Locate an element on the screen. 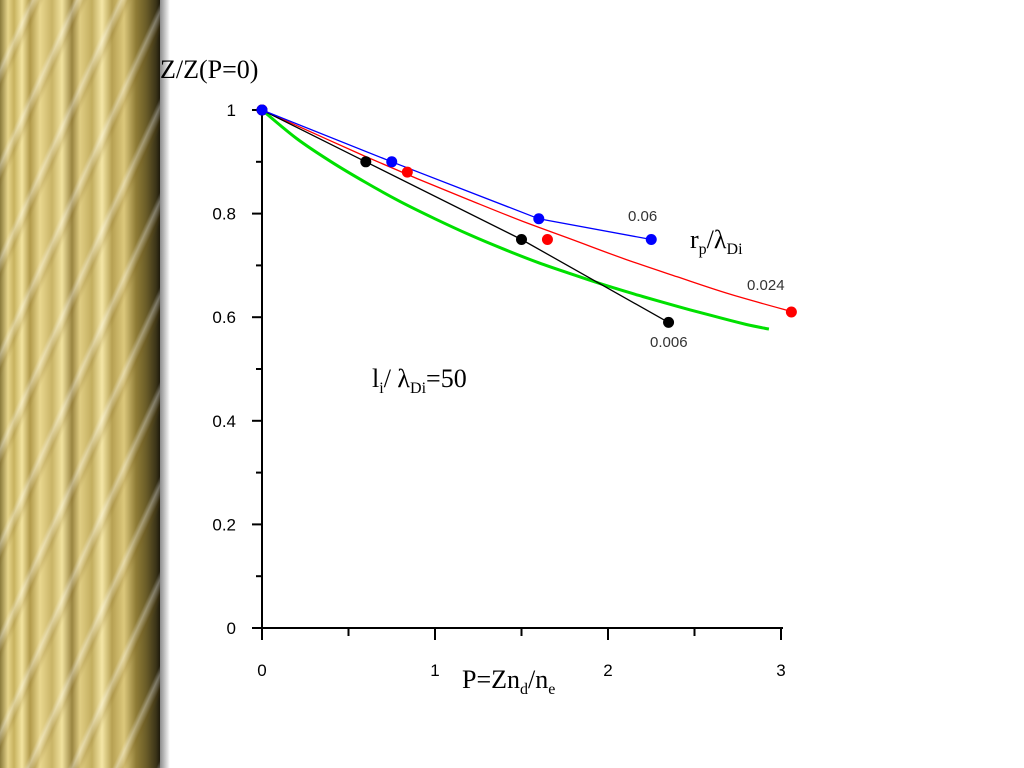 The height and width of the screenshot is (768, 1024). series-line-0.024 is located at coordinates (526, 211).